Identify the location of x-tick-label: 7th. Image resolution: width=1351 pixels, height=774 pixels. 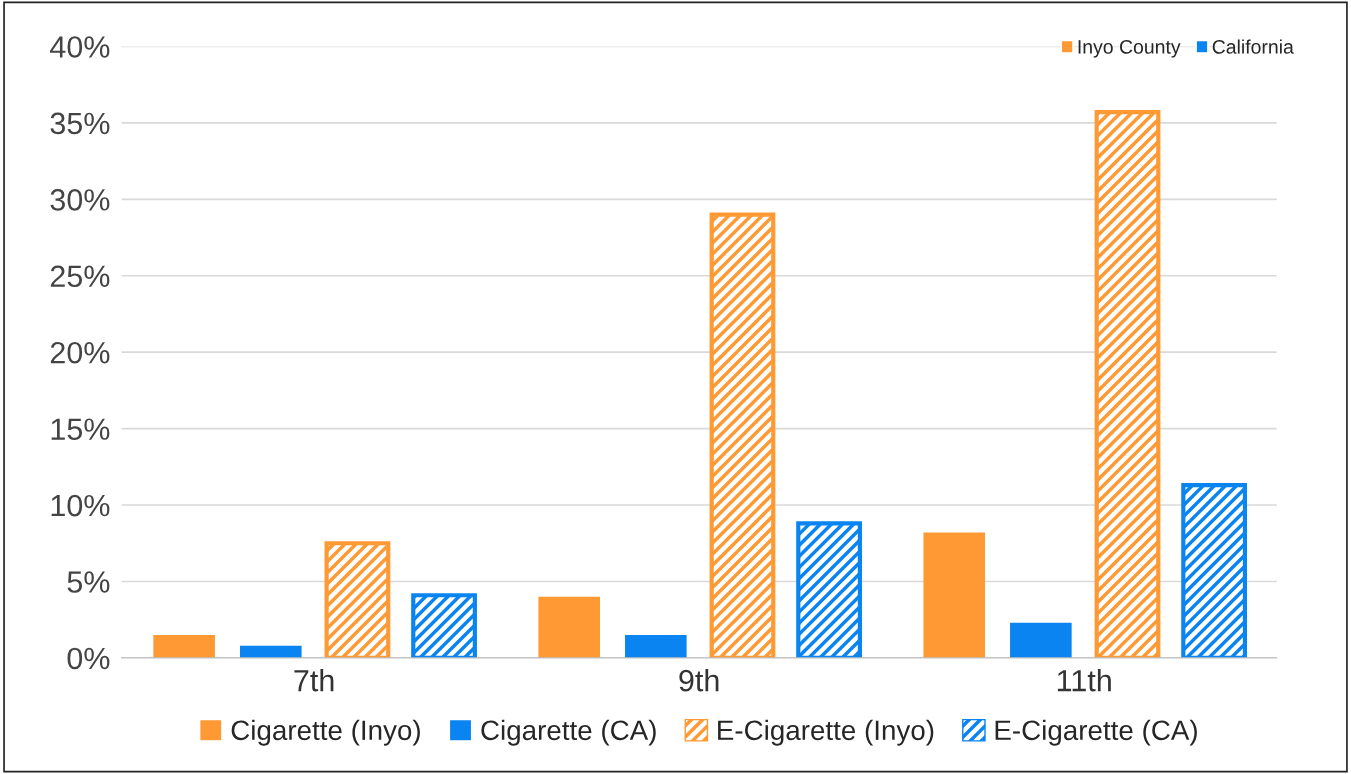
(314, 680).